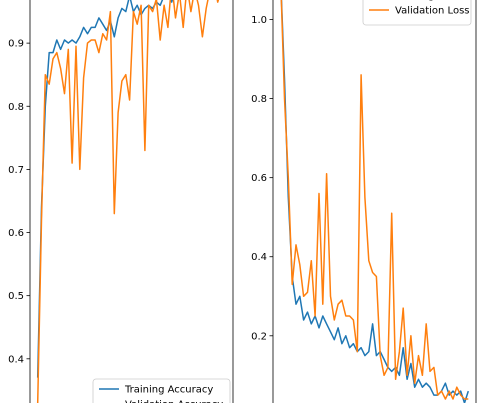 This screenshot has height=403, width=484. Describe the element at coordinates (427, 1) in the screenshot. I see `legend-label: Training Loss` at that location.